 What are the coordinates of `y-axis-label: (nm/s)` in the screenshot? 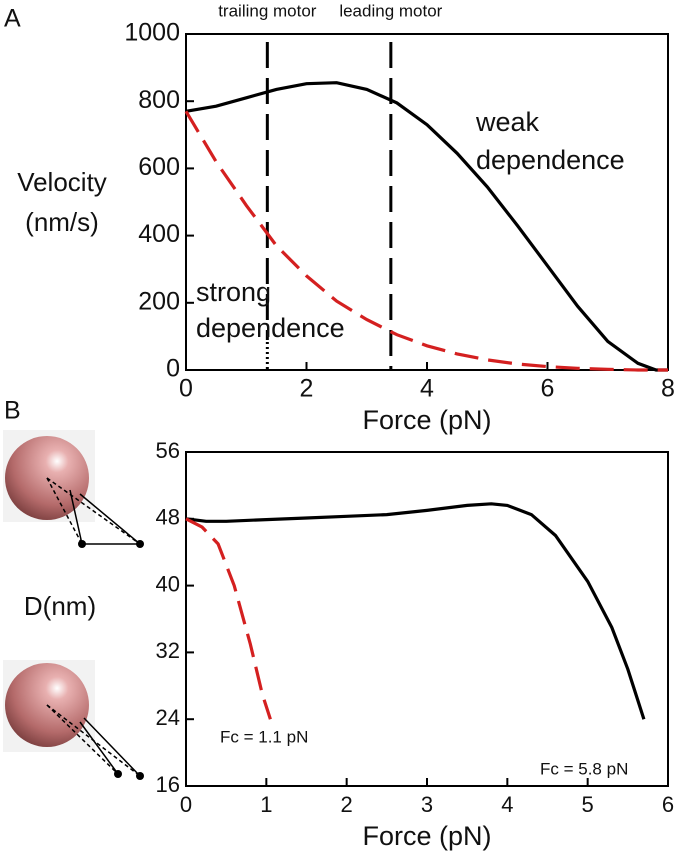 It's located at (62, 222).